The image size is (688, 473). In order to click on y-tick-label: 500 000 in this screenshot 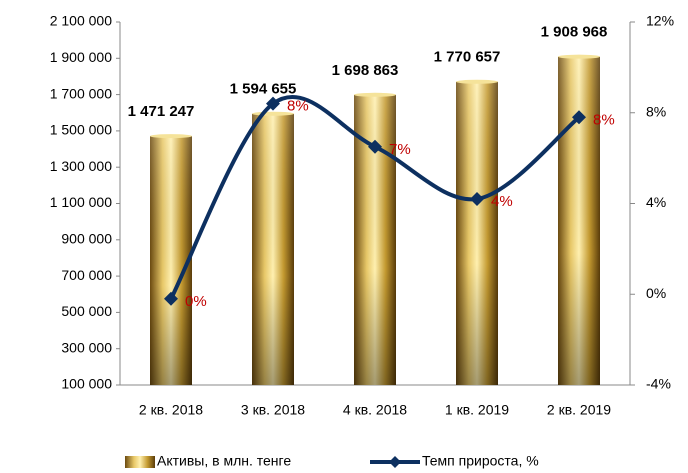, I will do `click(86, 311)`.